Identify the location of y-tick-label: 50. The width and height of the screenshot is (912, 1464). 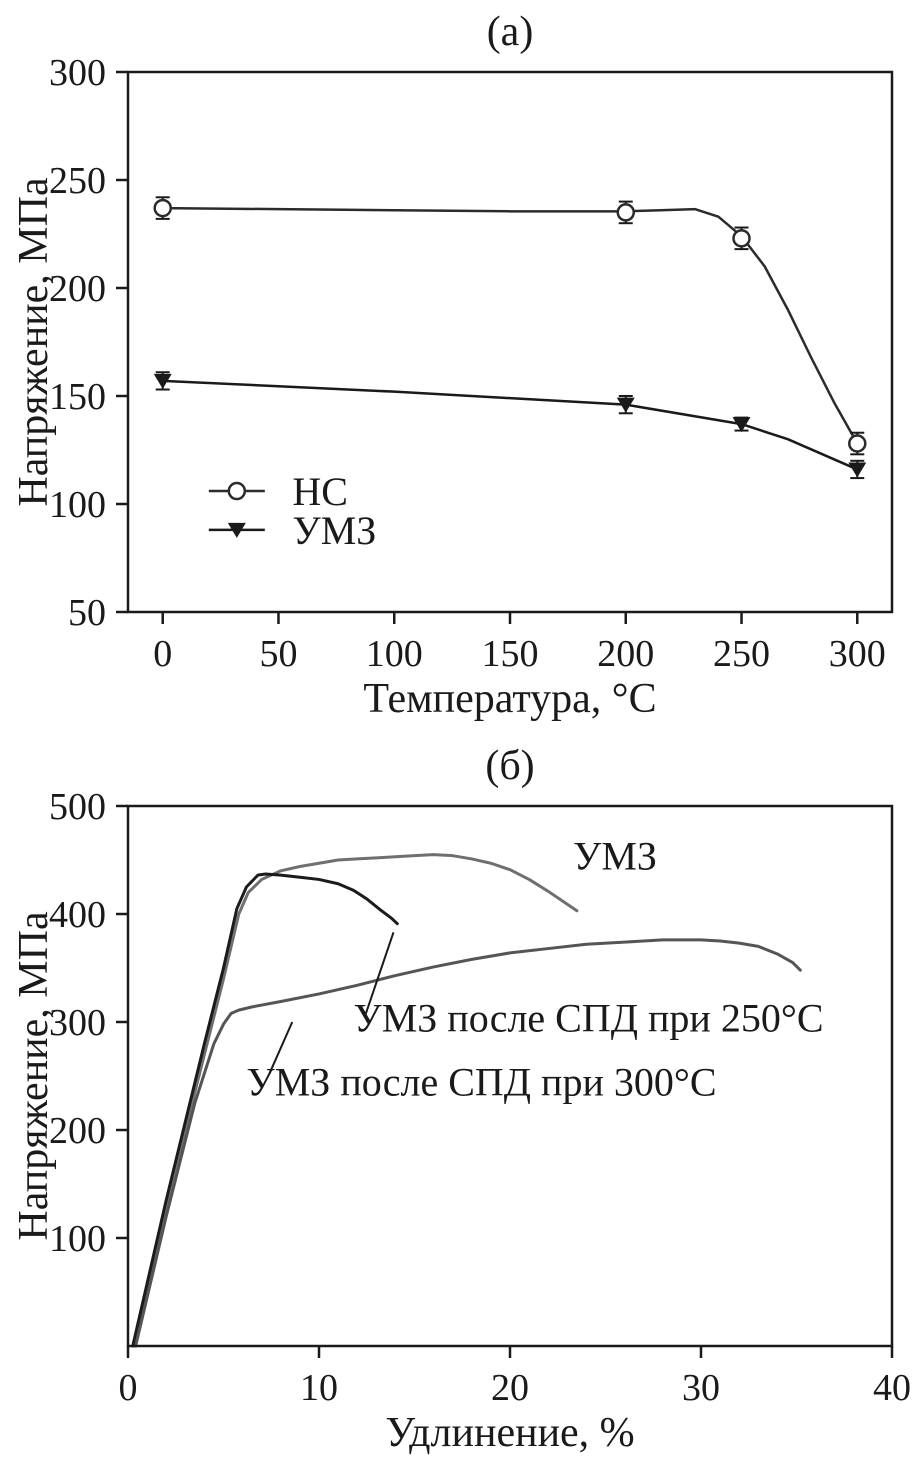
(87, 613).